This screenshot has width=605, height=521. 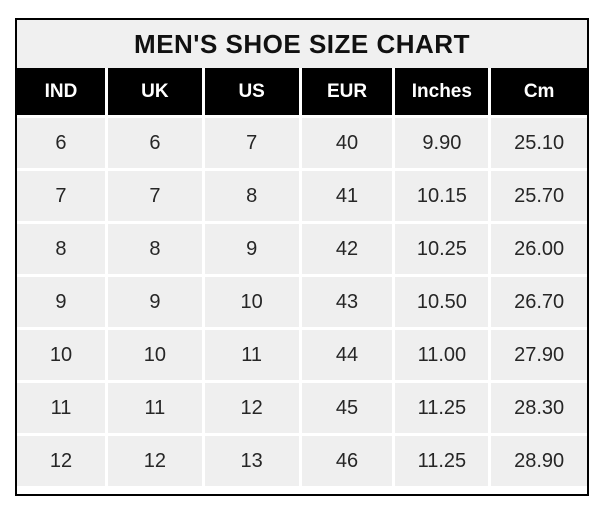 What do you see at coordinates (347, 196) in the screenshot?
I see `table-cell: 41` at bounding box center [347, 196].